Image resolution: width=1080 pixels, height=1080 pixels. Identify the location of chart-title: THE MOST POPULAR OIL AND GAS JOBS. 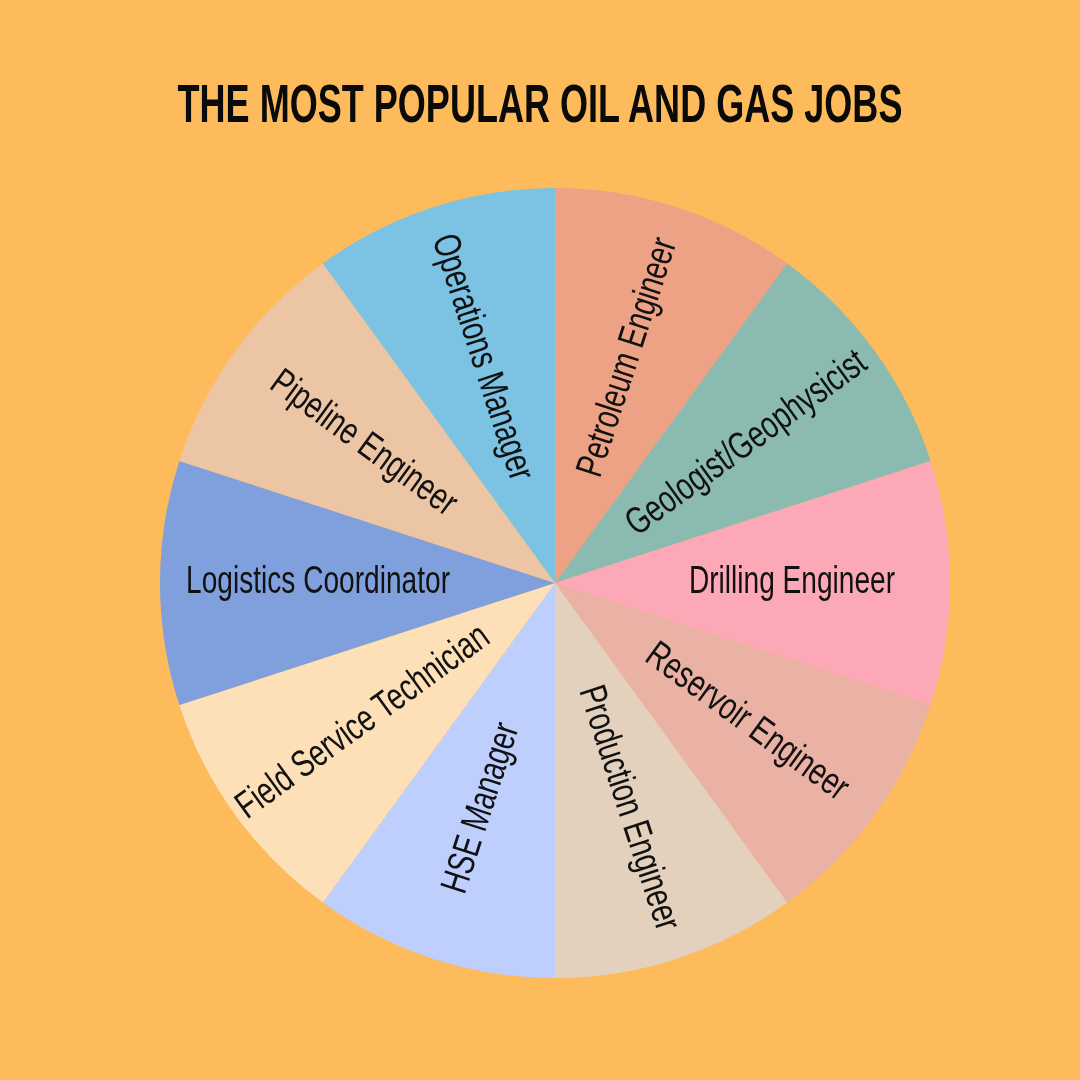
(540, 103).